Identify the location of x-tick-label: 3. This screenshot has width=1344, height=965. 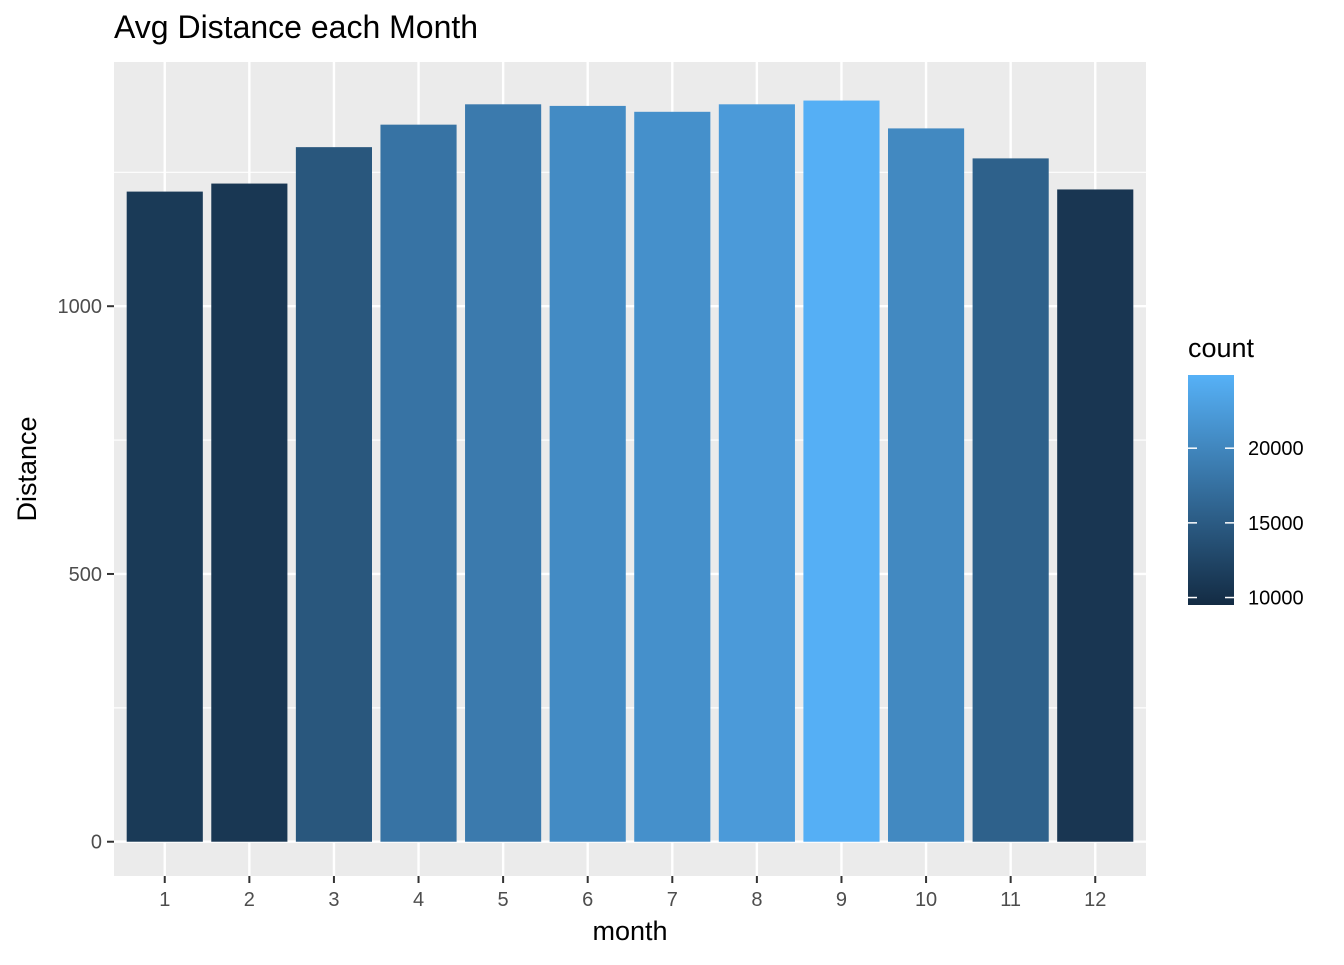
(333, 900).